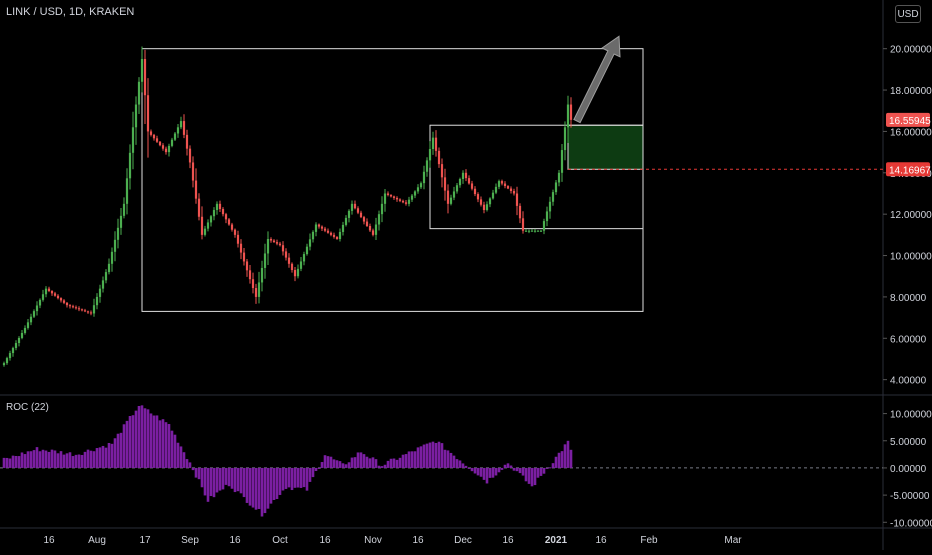 This screenshot has height=555, width=932. I want to click on consolidation-box-annotation, so click(536, 177).